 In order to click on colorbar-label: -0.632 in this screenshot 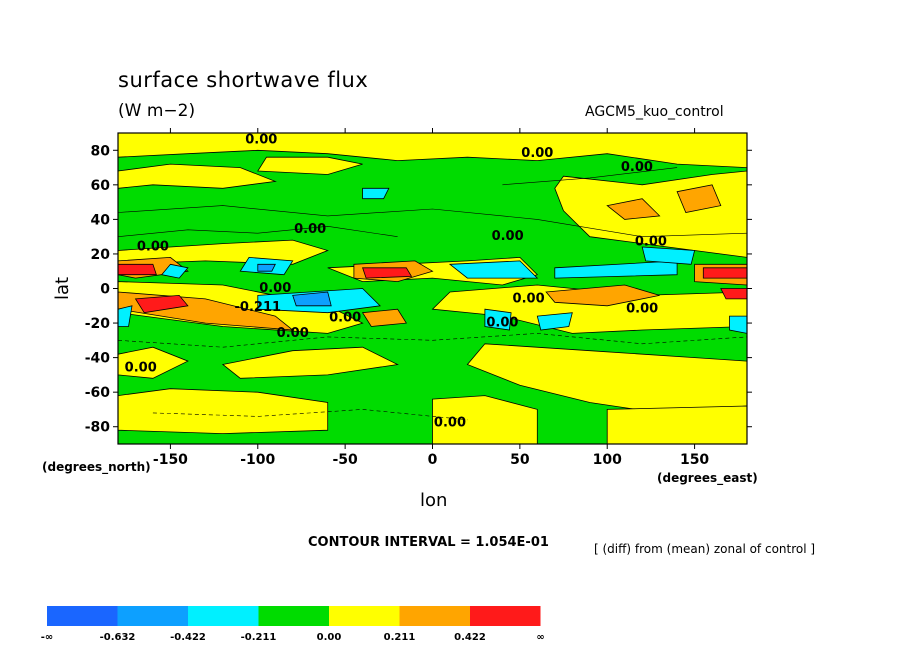, I will do `click(118, 637)`.